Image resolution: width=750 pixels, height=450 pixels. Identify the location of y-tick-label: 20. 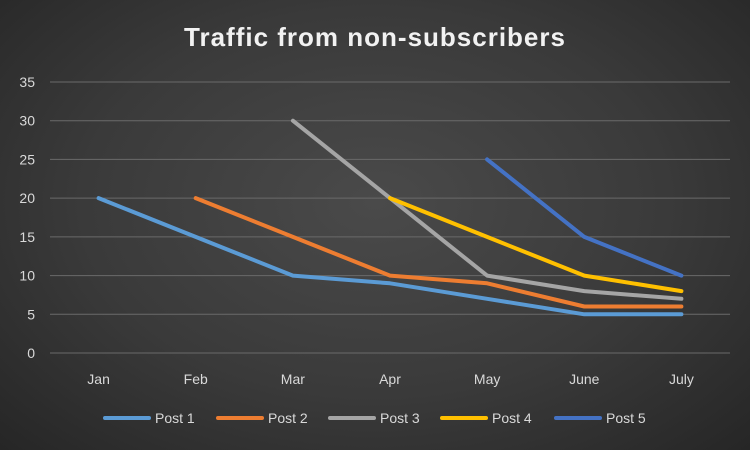
(27, 198).